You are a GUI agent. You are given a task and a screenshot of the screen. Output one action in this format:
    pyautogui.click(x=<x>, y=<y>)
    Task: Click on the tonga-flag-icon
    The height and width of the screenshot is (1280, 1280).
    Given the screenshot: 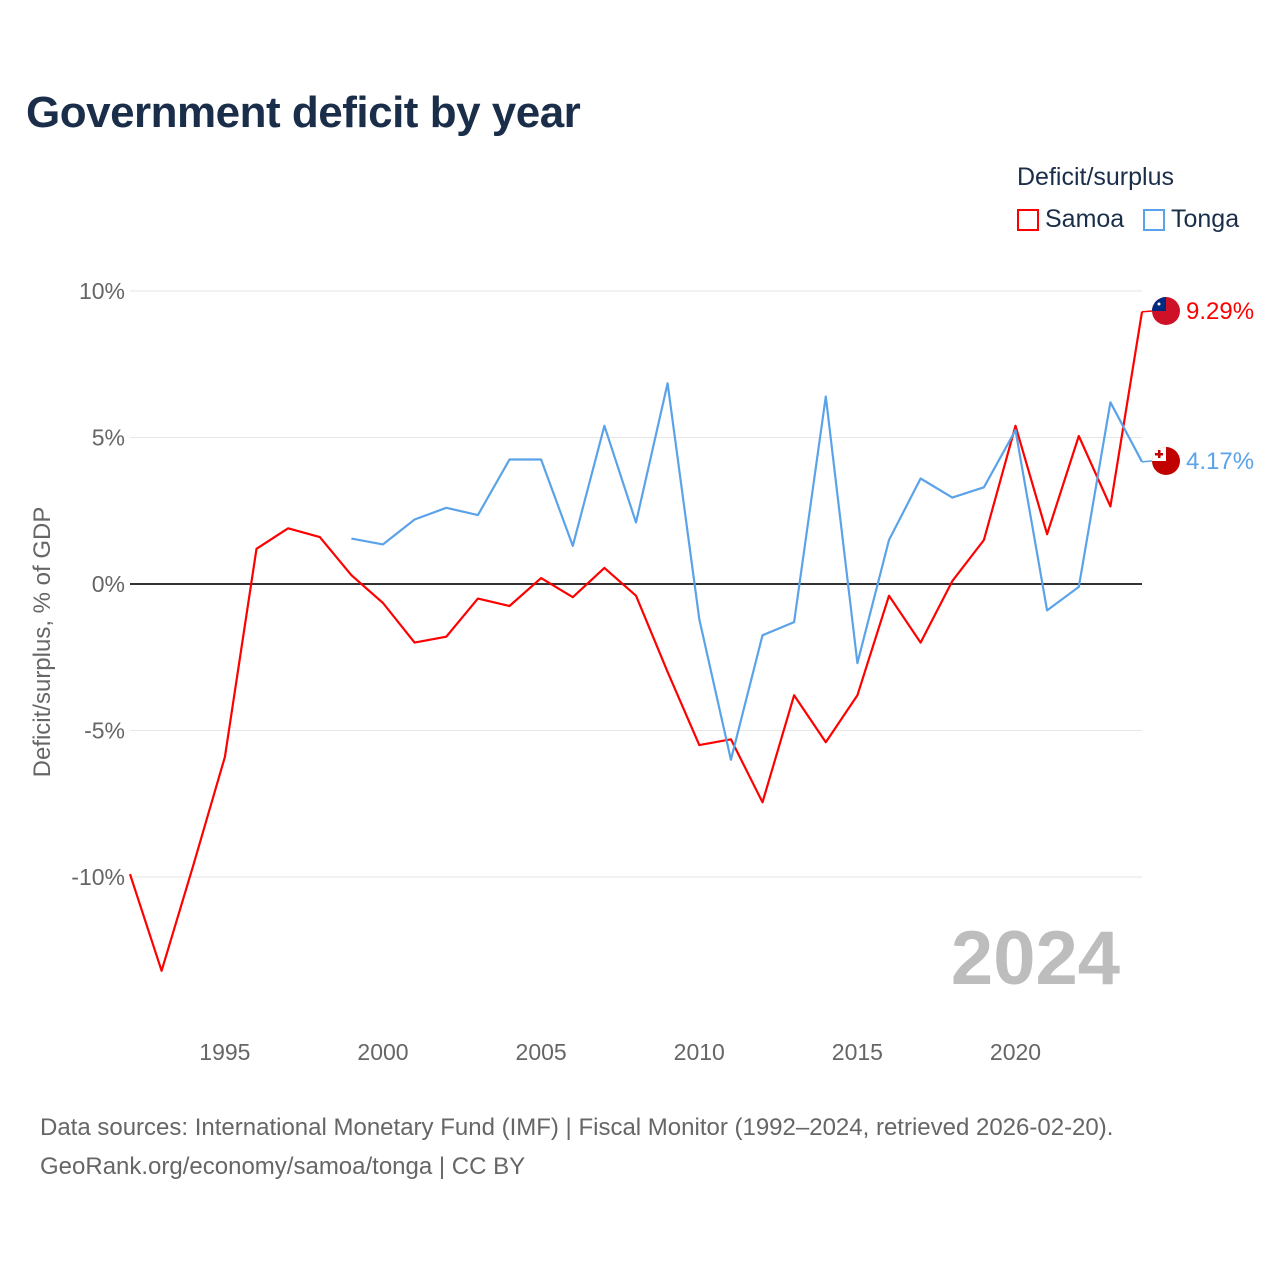 What is the action you would take?
    pyautogui.click(x=1166, y=461)
    